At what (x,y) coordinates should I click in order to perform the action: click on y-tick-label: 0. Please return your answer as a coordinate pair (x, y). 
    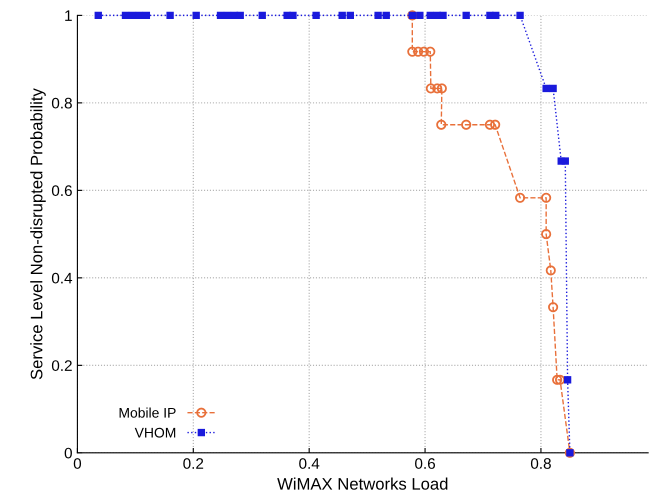
    Looking at the image, I should click on (68, 453).